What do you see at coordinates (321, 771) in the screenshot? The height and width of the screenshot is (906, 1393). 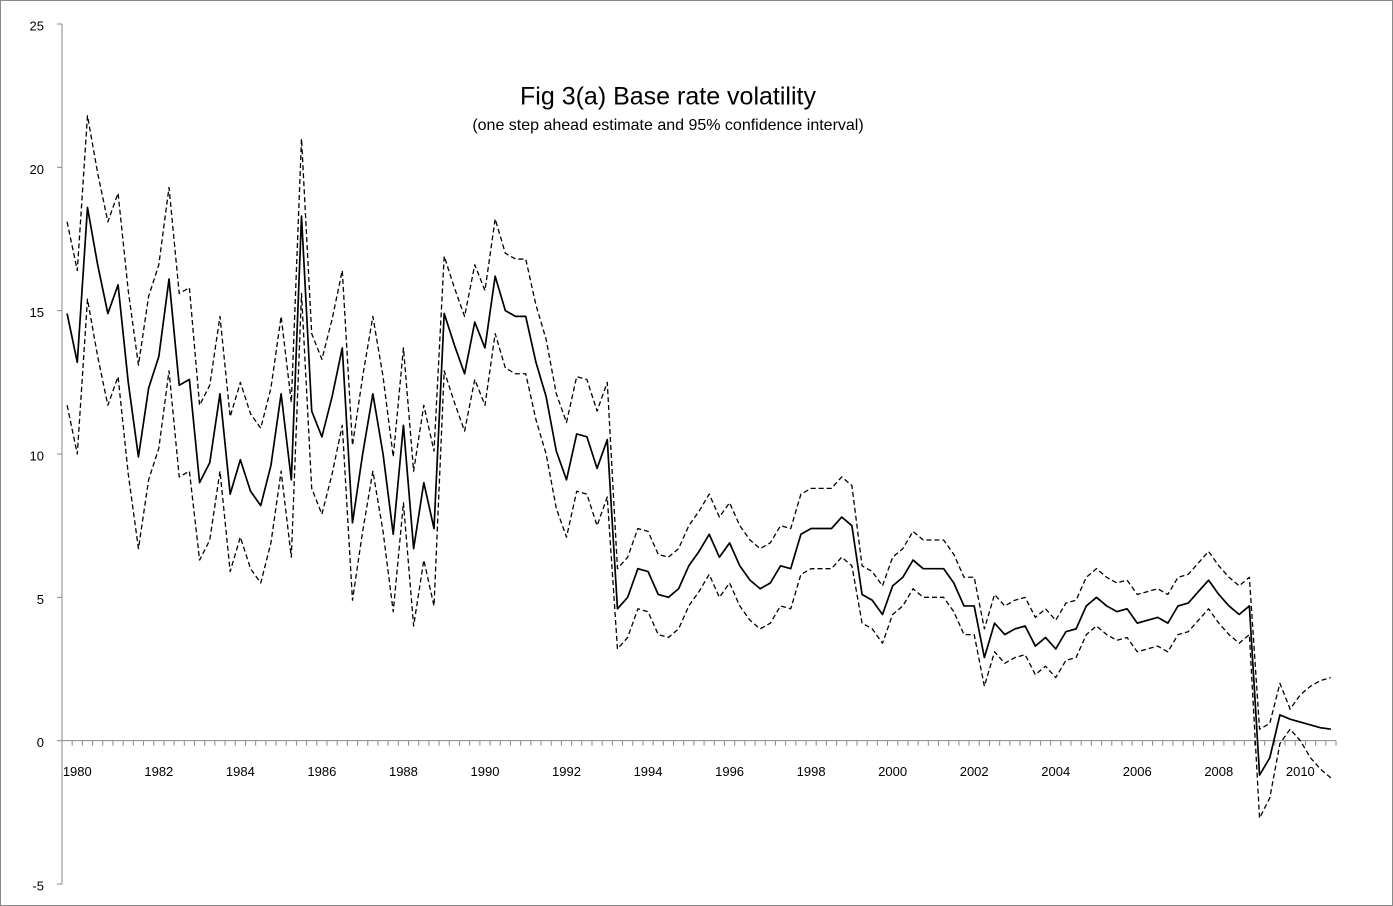 I see `x-tick-label: 1986` at bounding box center [321, 771].